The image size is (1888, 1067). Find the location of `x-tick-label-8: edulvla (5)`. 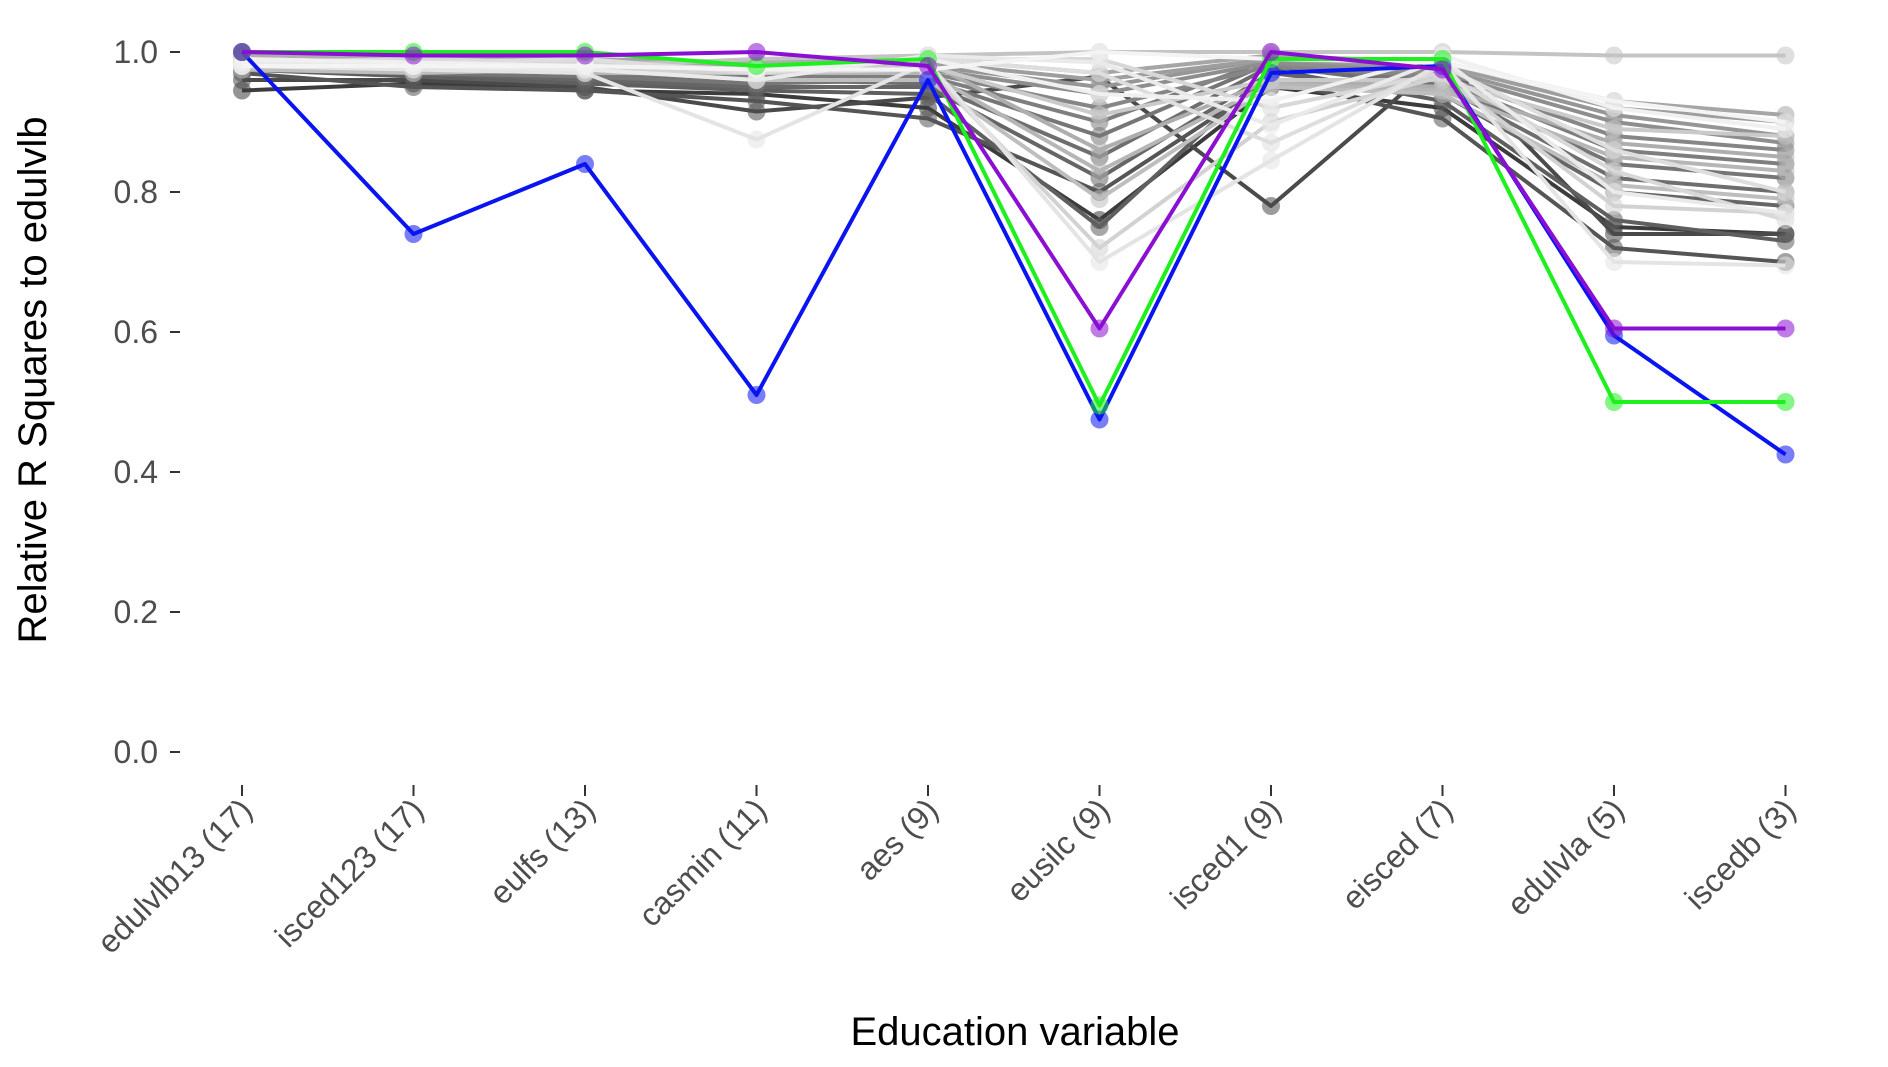

x-tick-label-8: edulvla (5) is located at coordinates (1565, 856).